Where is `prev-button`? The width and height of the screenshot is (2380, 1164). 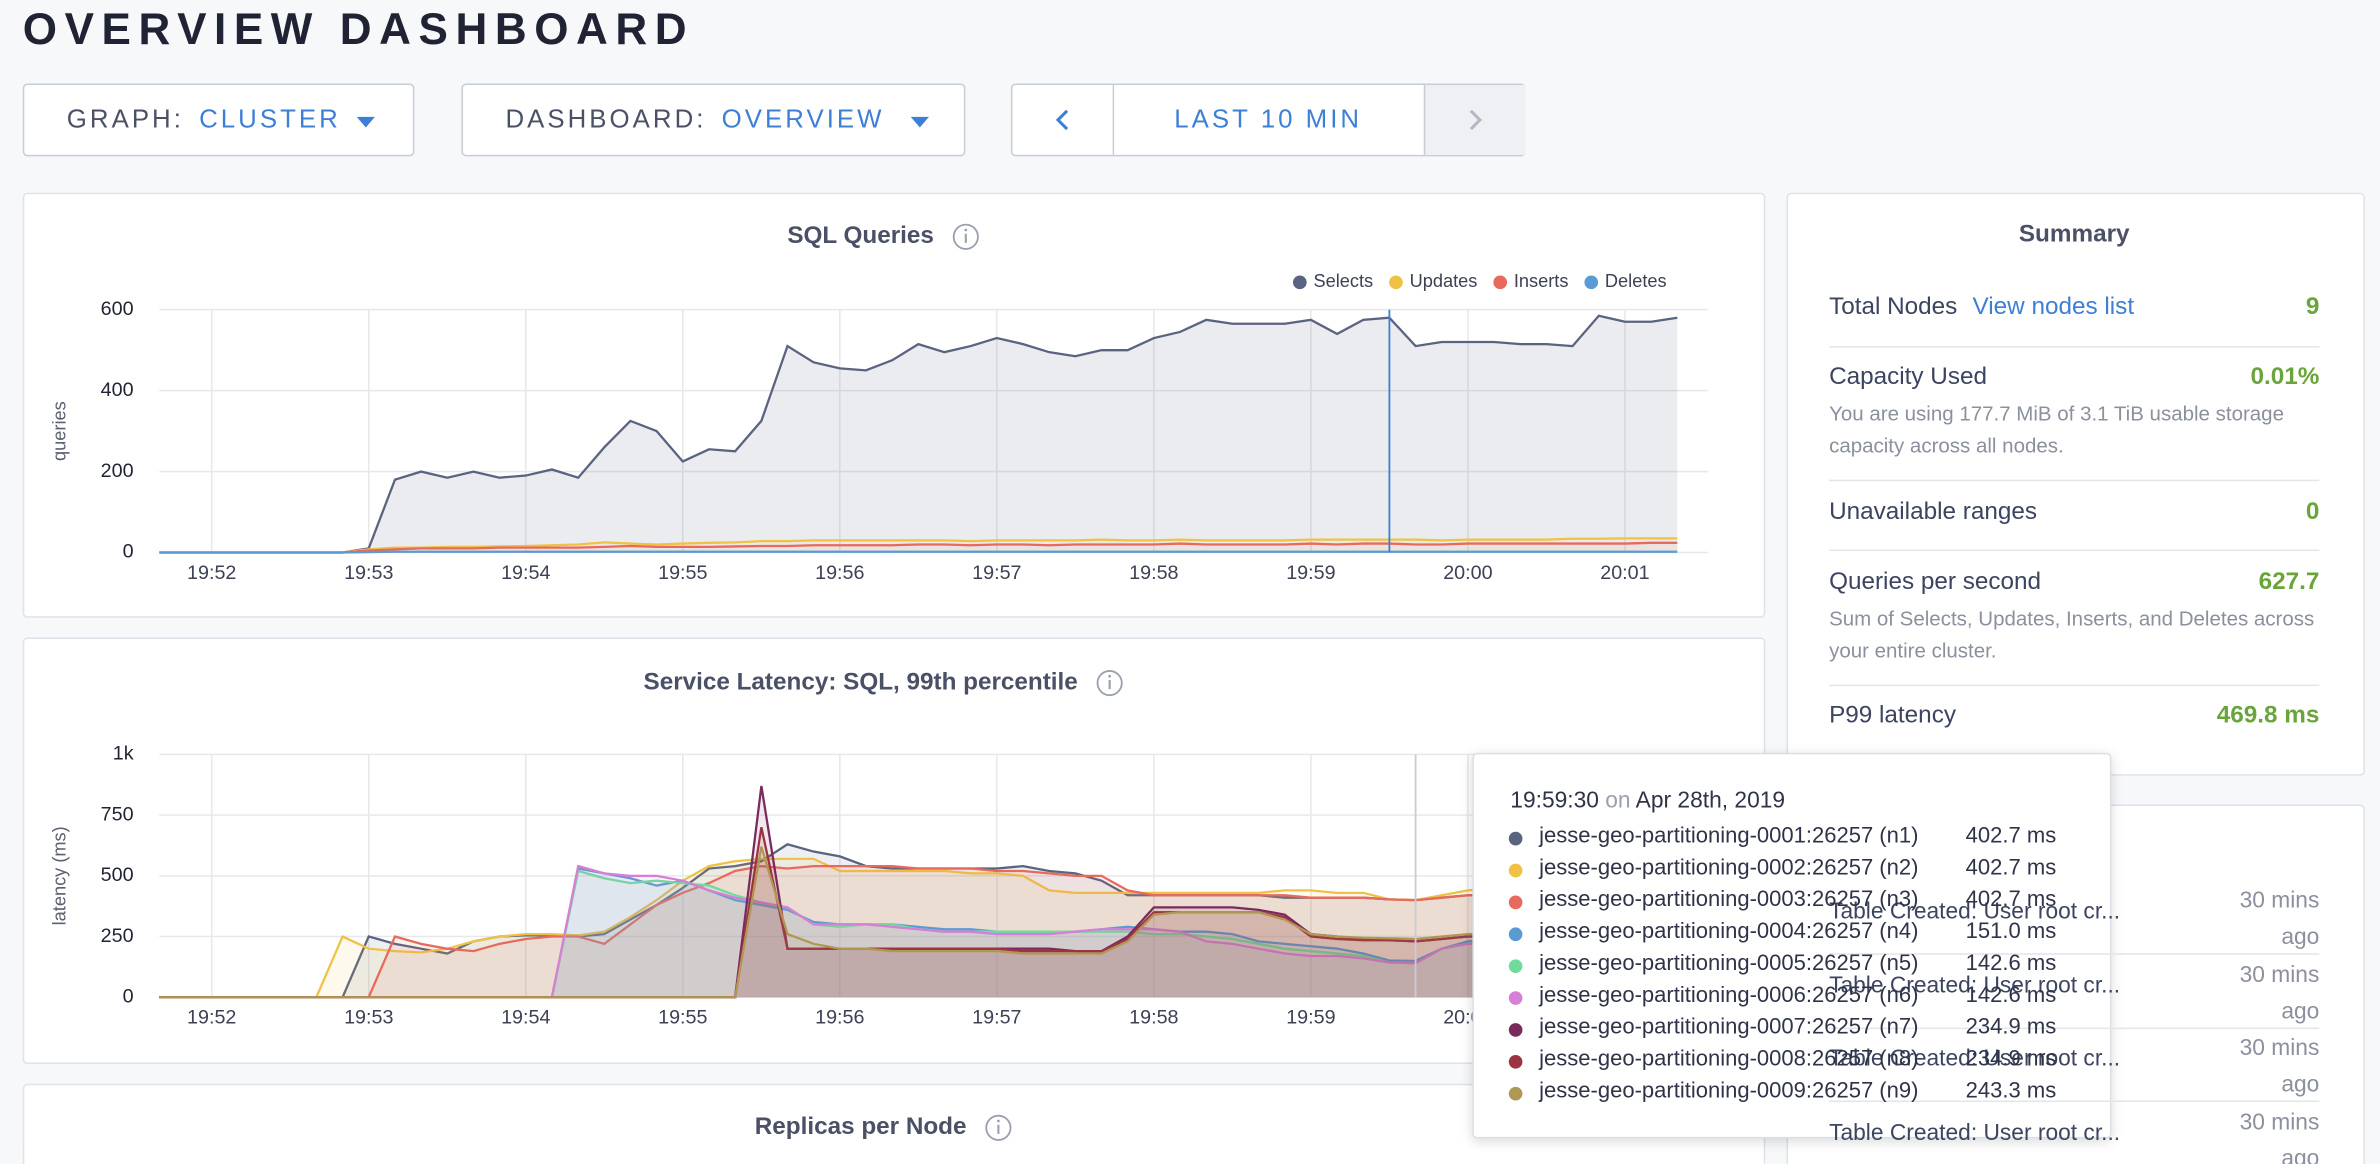 prev-button is located at coordinates (1063, 120).